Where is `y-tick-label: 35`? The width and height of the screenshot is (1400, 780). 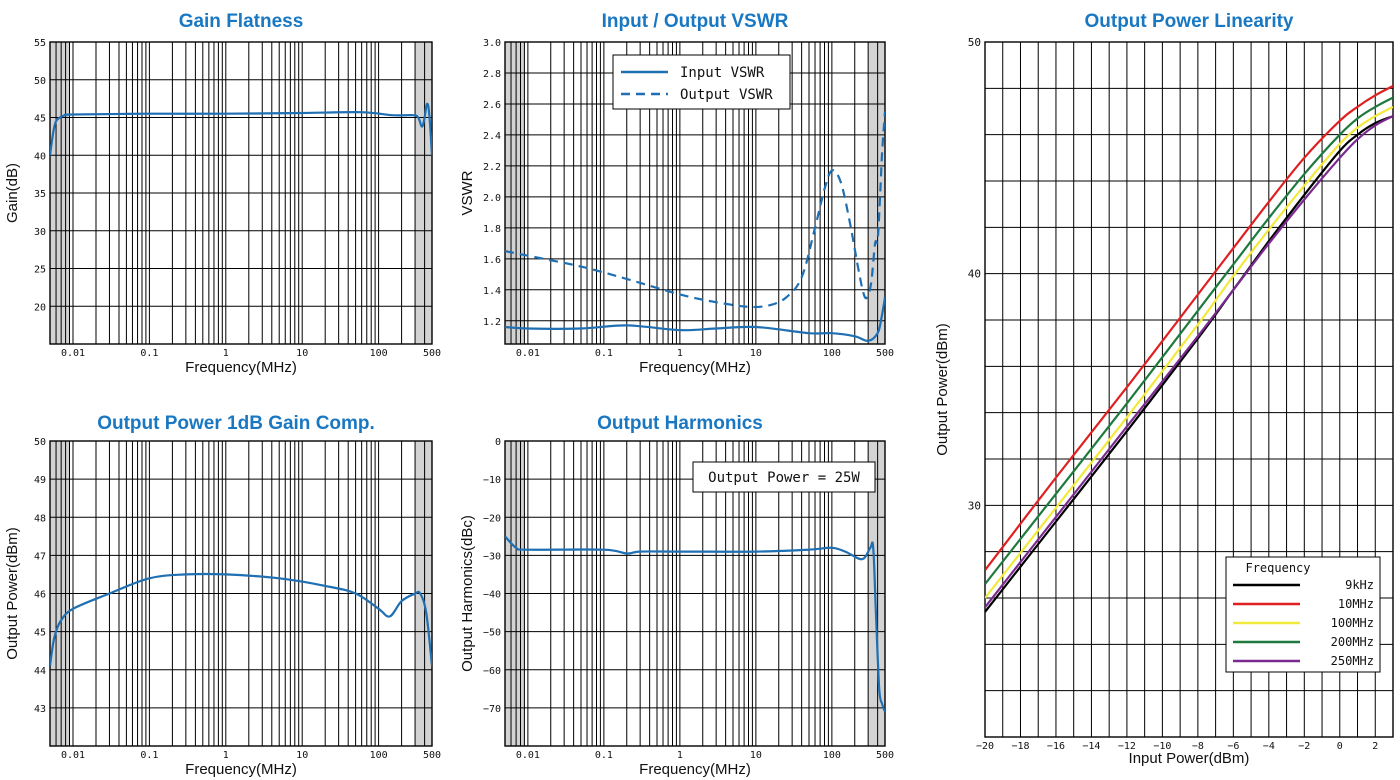 y-tick-label: 35 is located at coordinates (40, 194).